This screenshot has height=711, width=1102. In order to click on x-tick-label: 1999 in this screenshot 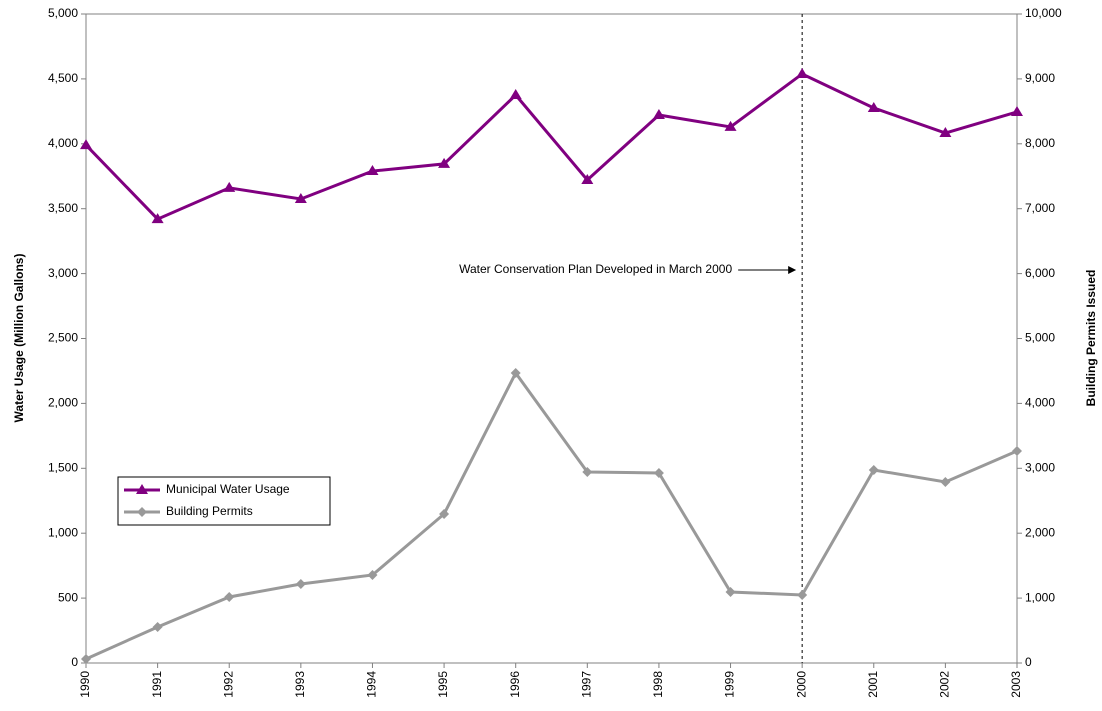, I will do `click(730, 684)`.